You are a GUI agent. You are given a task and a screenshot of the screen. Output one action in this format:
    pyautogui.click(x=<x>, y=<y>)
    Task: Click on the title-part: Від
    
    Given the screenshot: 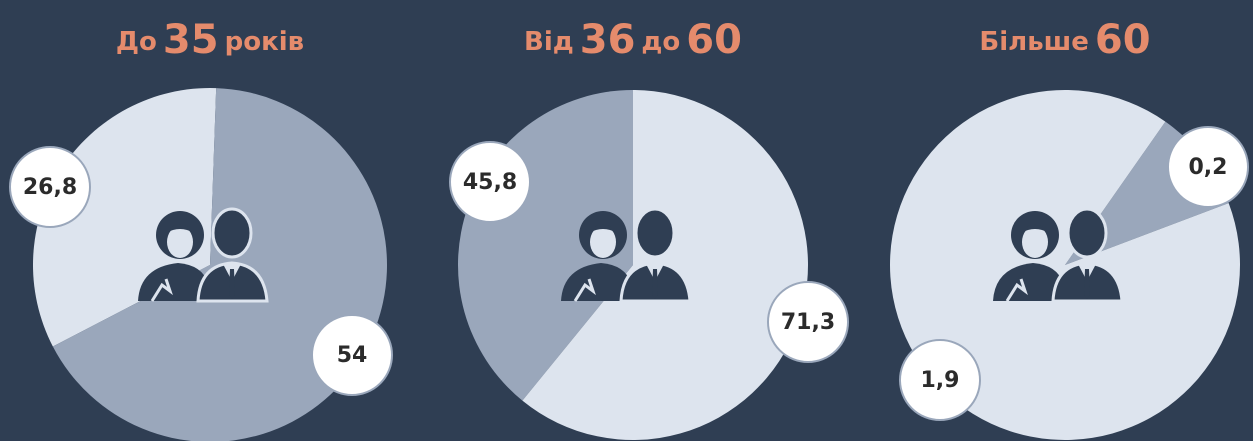 What is the action you would take?
    pyautogui.click(x=549, y=42)
    